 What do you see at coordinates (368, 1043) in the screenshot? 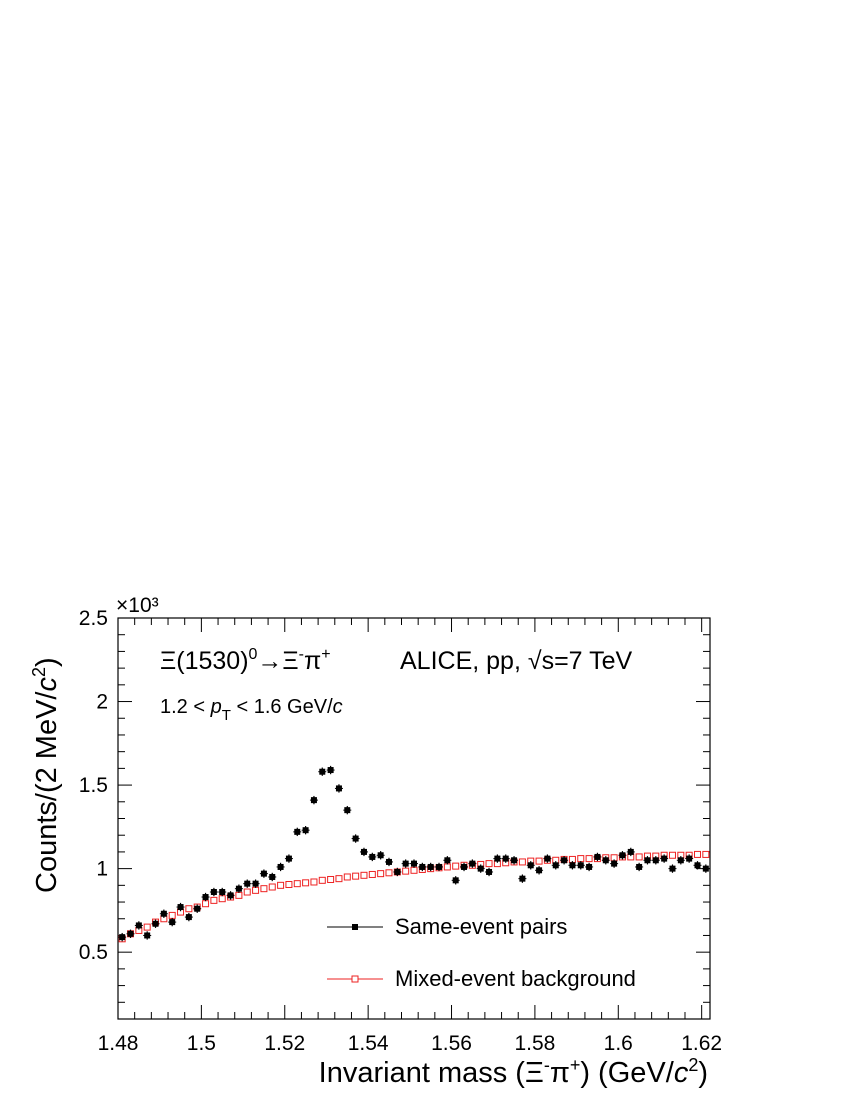
I see `x-tick-label: 1.54` at bounding box center [368, 1043].